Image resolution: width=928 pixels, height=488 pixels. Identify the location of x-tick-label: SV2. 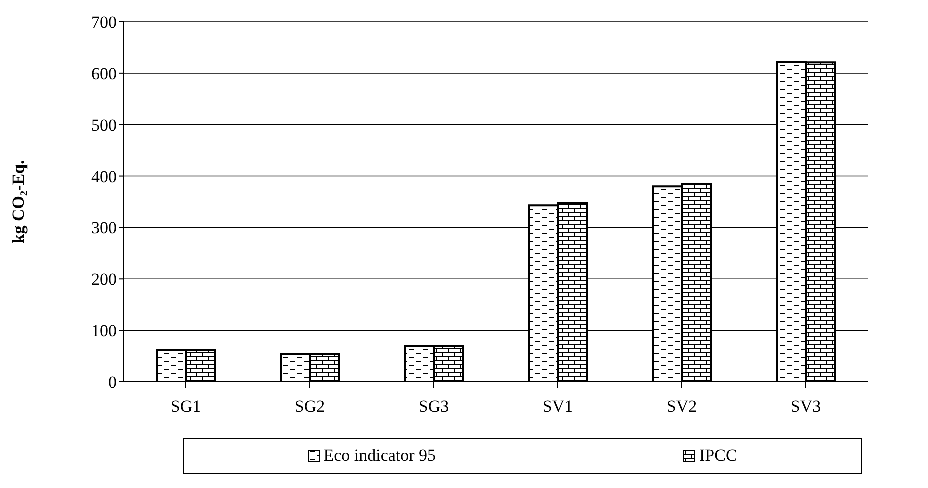
(682, 406).